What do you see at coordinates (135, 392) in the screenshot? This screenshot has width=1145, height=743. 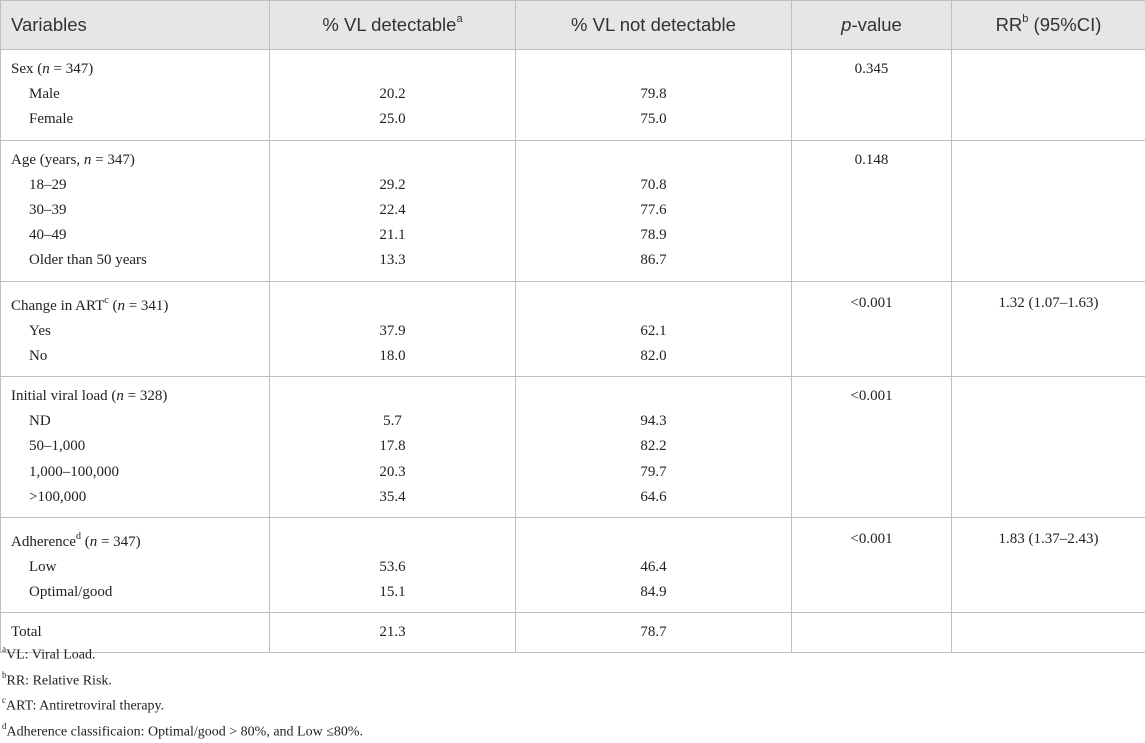 I see `group-label: Initial viral load (n = 328)` at bounding box center [135, 392].